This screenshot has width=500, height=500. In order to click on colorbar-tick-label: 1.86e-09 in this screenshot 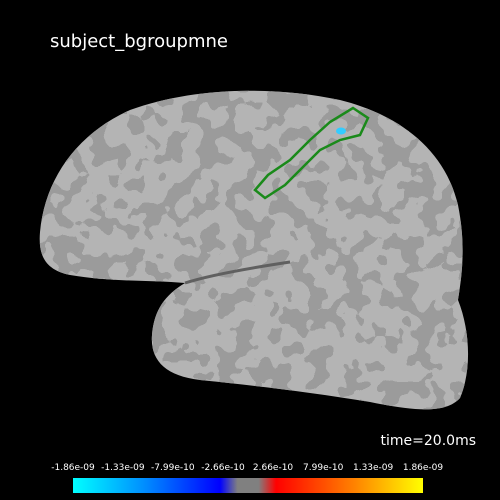, I will do `click(423, 468)`.